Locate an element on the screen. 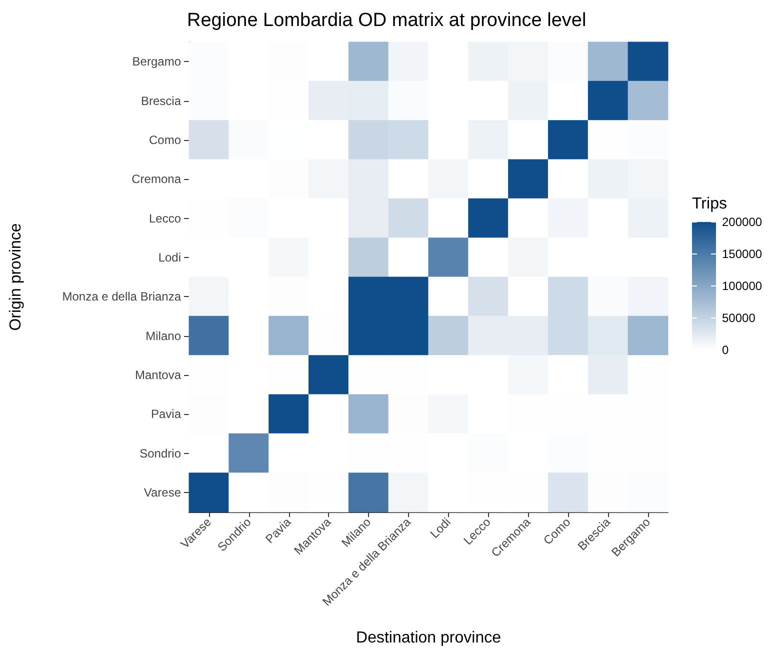  color-bar-label: 0 is located at coordinates (725, 350).